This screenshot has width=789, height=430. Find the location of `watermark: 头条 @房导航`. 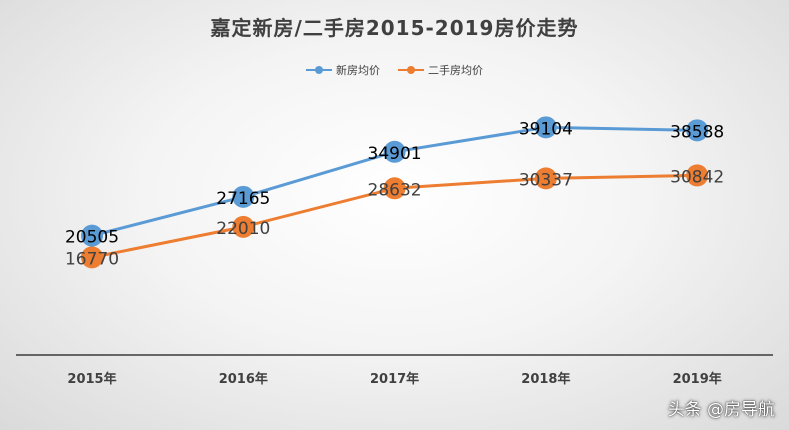

watermark: 头条 @房导航 is located at coordinates (721, 410).